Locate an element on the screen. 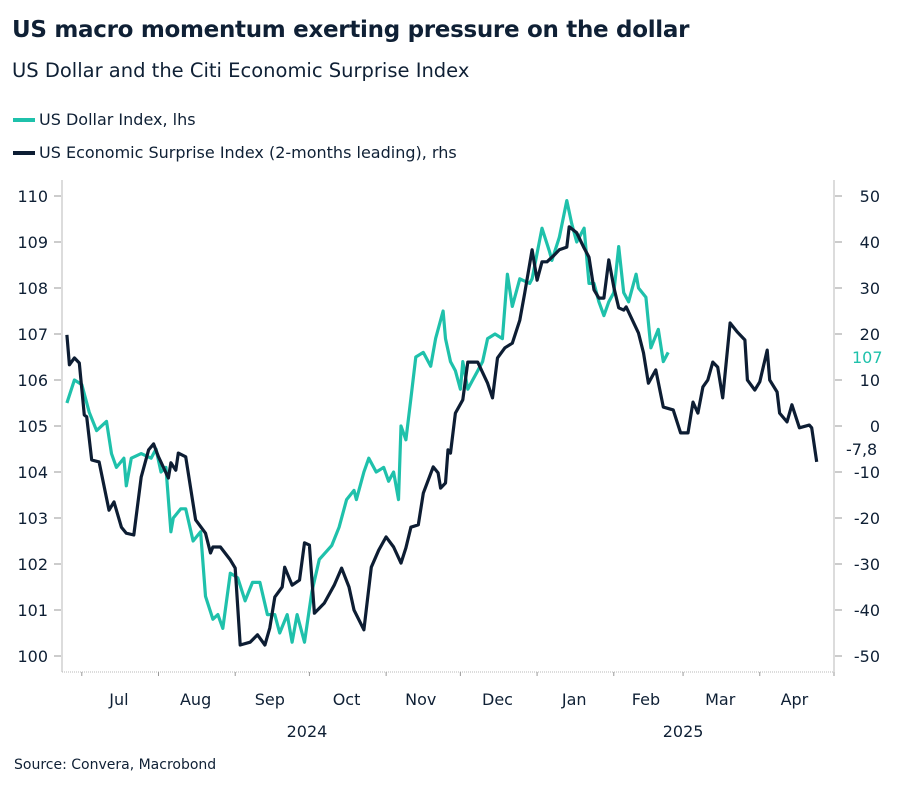  x-tick-label: Oct is located at coordinates (347, 699).